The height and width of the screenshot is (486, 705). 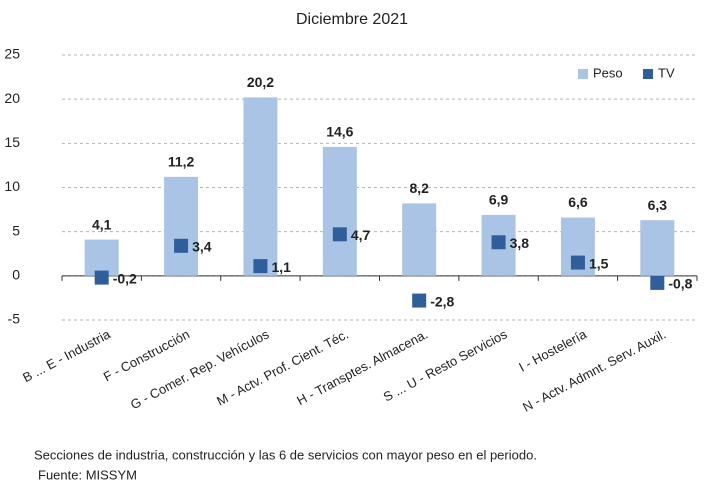 What do you see at coordinates (125, 278) in the screenshot?
I see `marker-value-label: -0,2` at bounding box center [125, 278].